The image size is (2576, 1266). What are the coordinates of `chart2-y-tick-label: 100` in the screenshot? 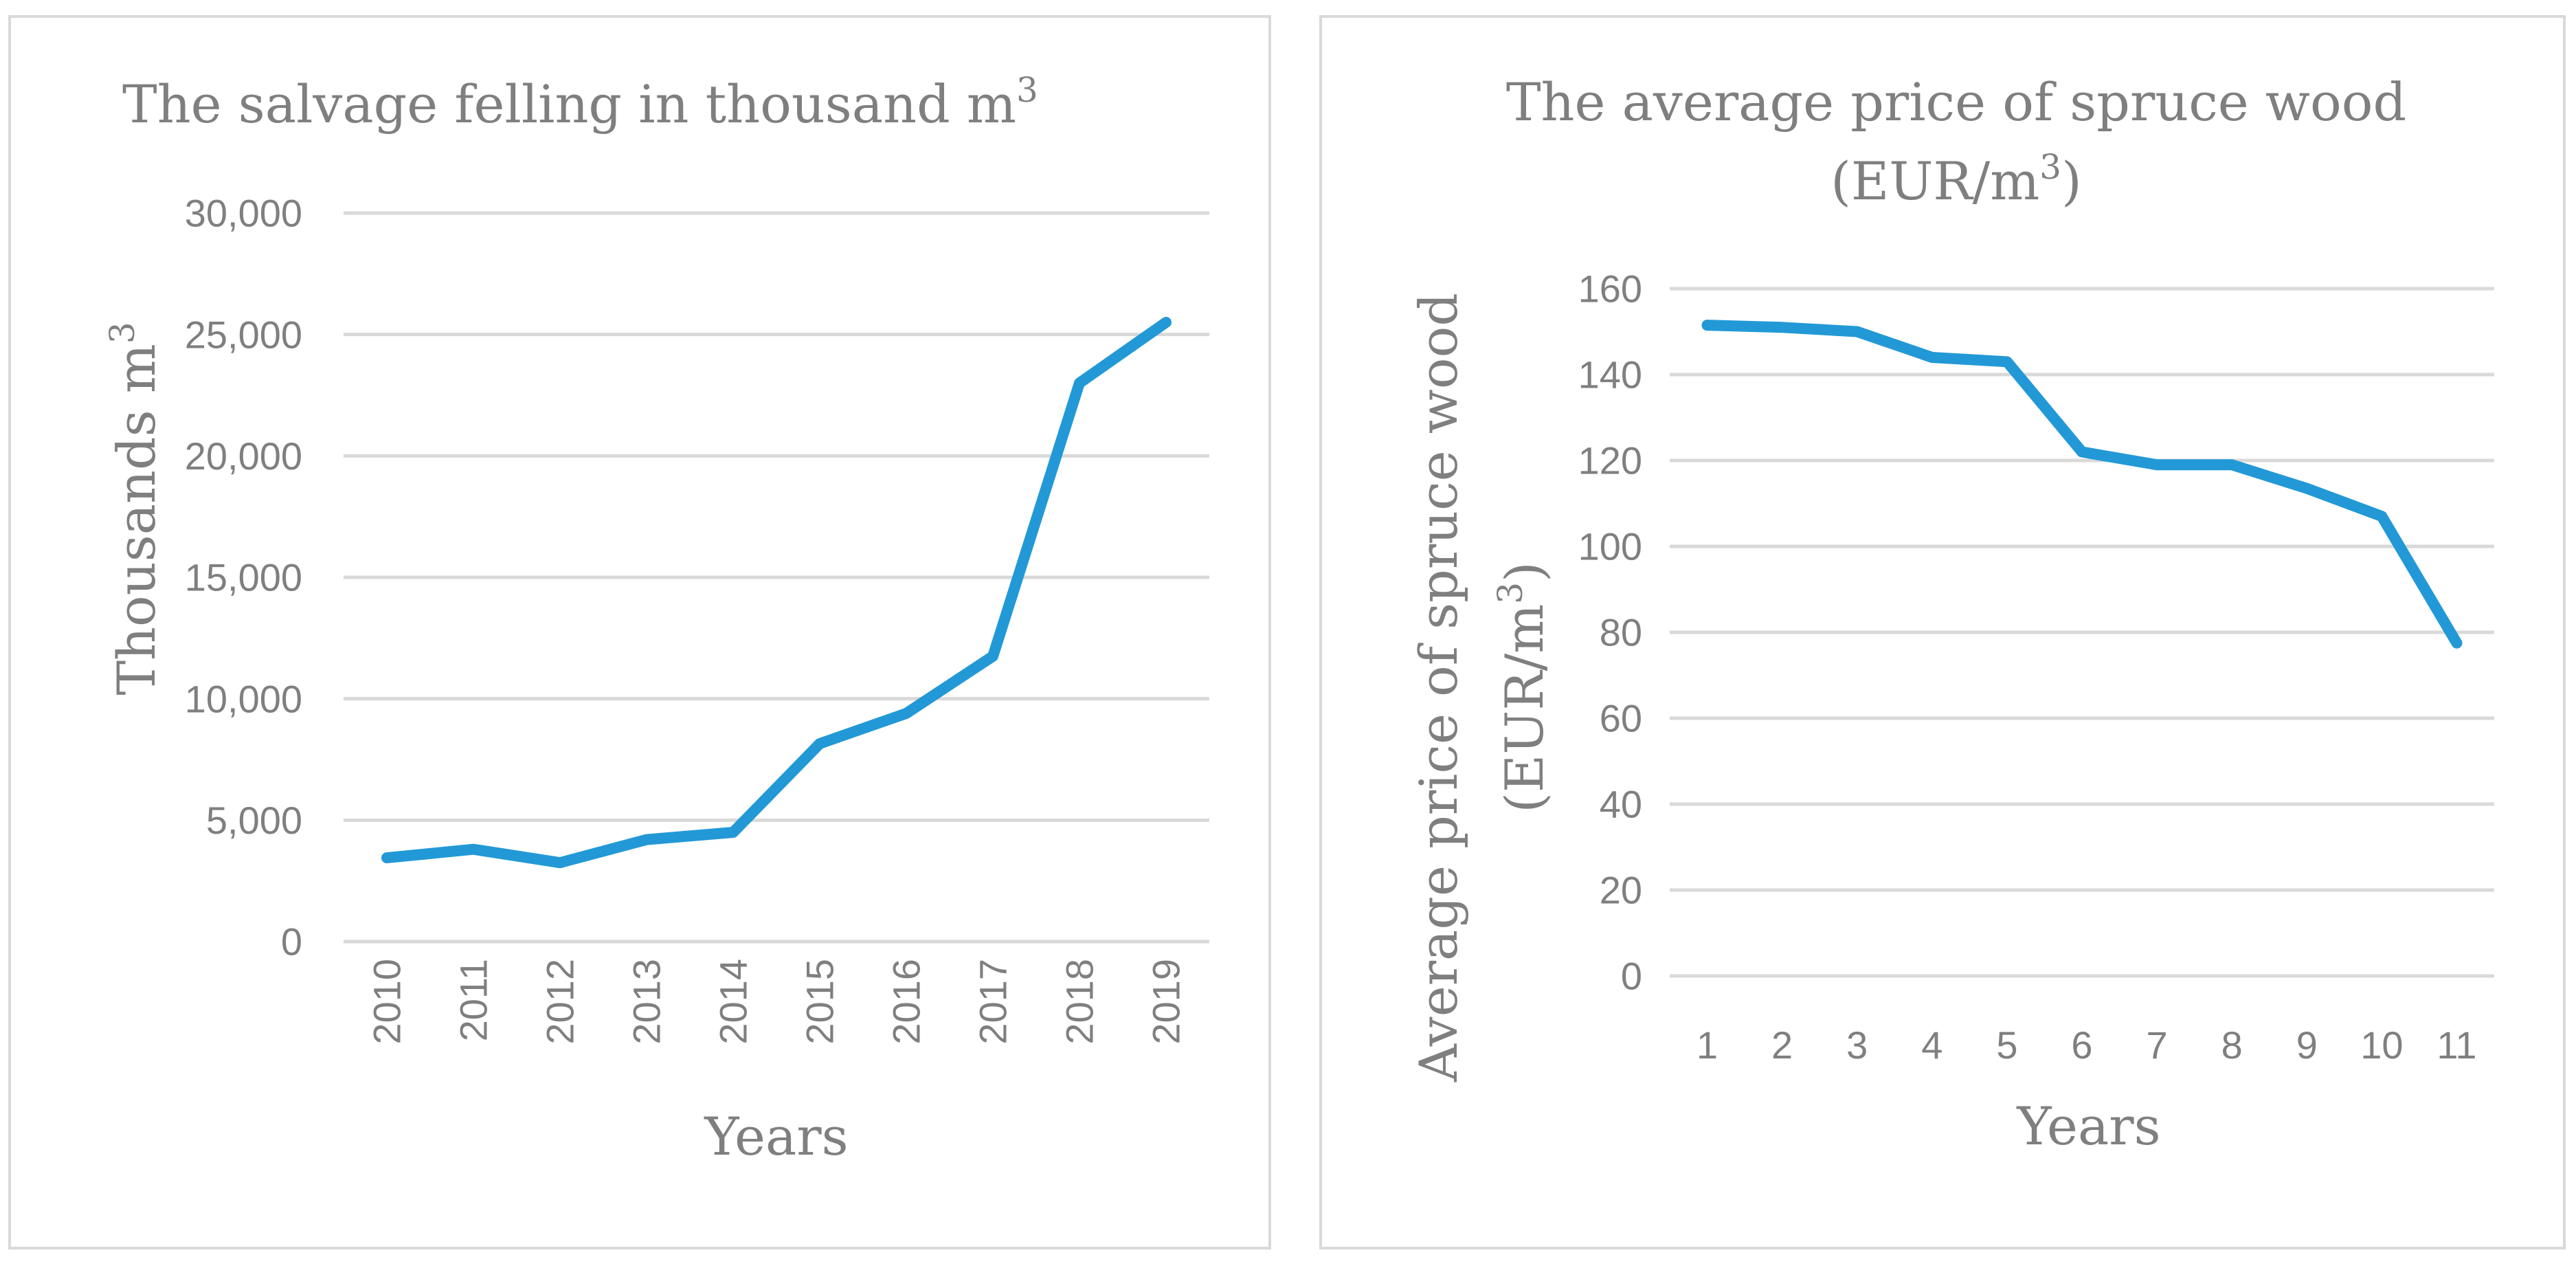 It's located at (1610, 546).